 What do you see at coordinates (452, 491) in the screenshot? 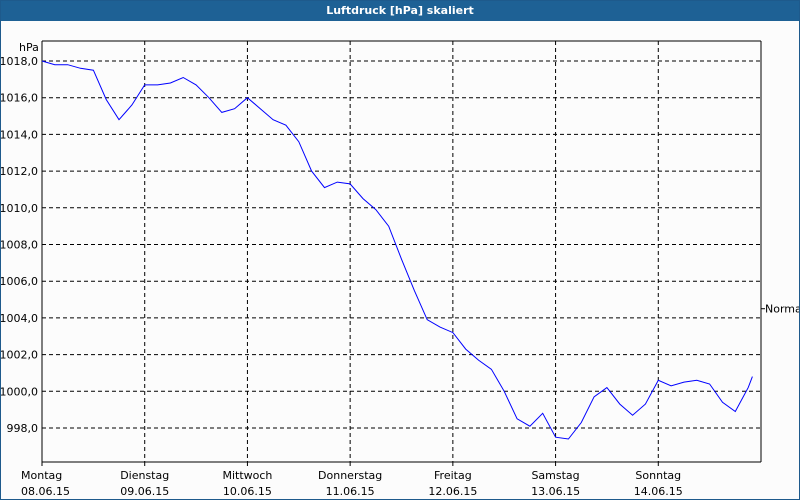
I see `x-tick-date: 12.06.15` at bounding box center [452, 491].